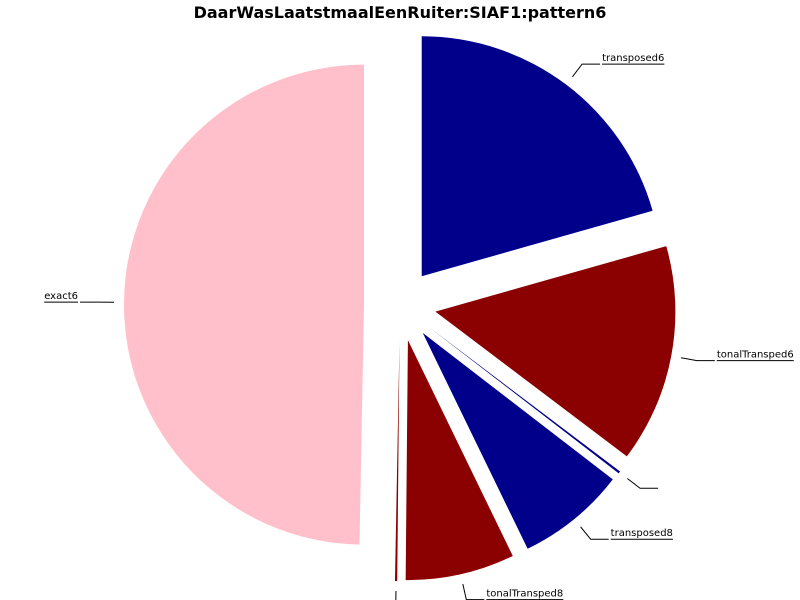  I want to click on pie-slice-transposed6, so click(537, 156).